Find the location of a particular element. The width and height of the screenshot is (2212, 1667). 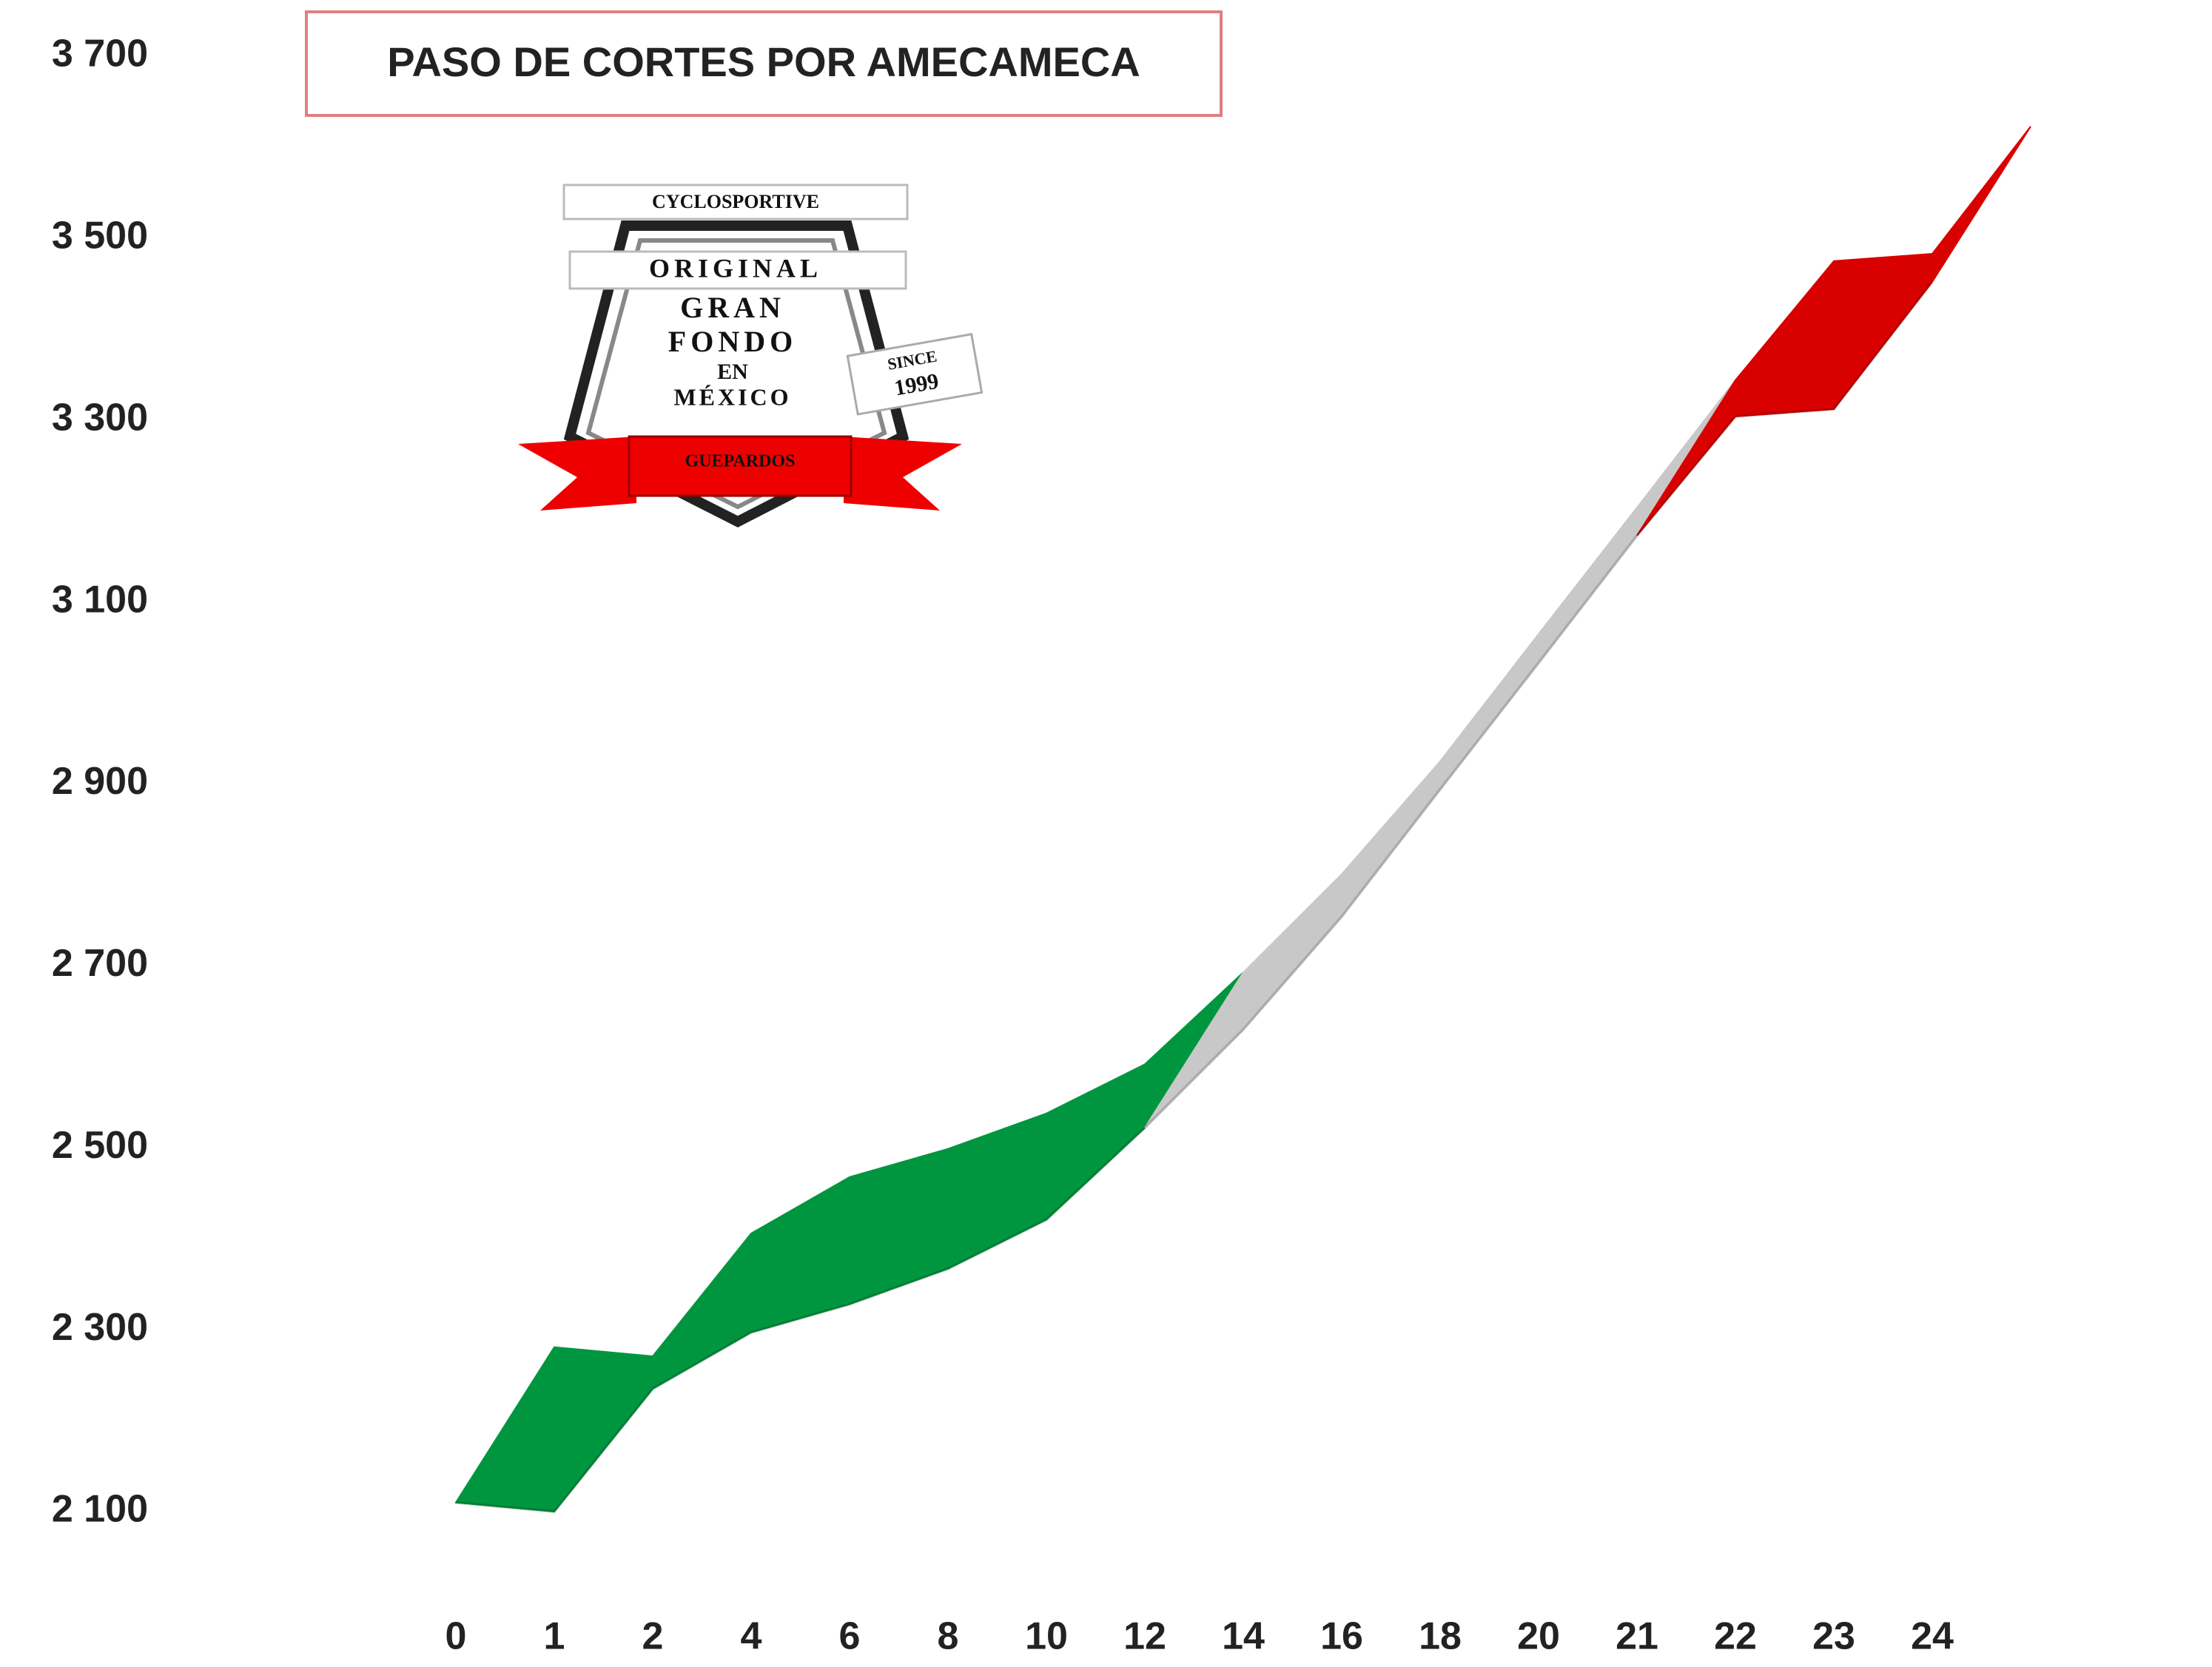

x-tick-label: 14 is located at coordinates (1244, 1636).